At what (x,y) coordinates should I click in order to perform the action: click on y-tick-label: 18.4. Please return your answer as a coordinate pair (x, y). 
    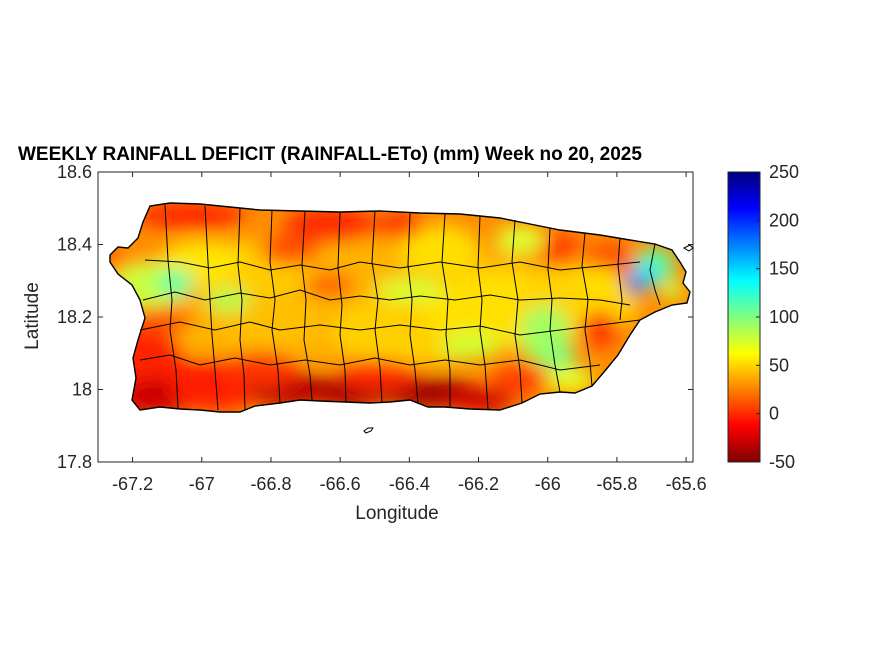
    Looking at the image, I should click on (74, 245).